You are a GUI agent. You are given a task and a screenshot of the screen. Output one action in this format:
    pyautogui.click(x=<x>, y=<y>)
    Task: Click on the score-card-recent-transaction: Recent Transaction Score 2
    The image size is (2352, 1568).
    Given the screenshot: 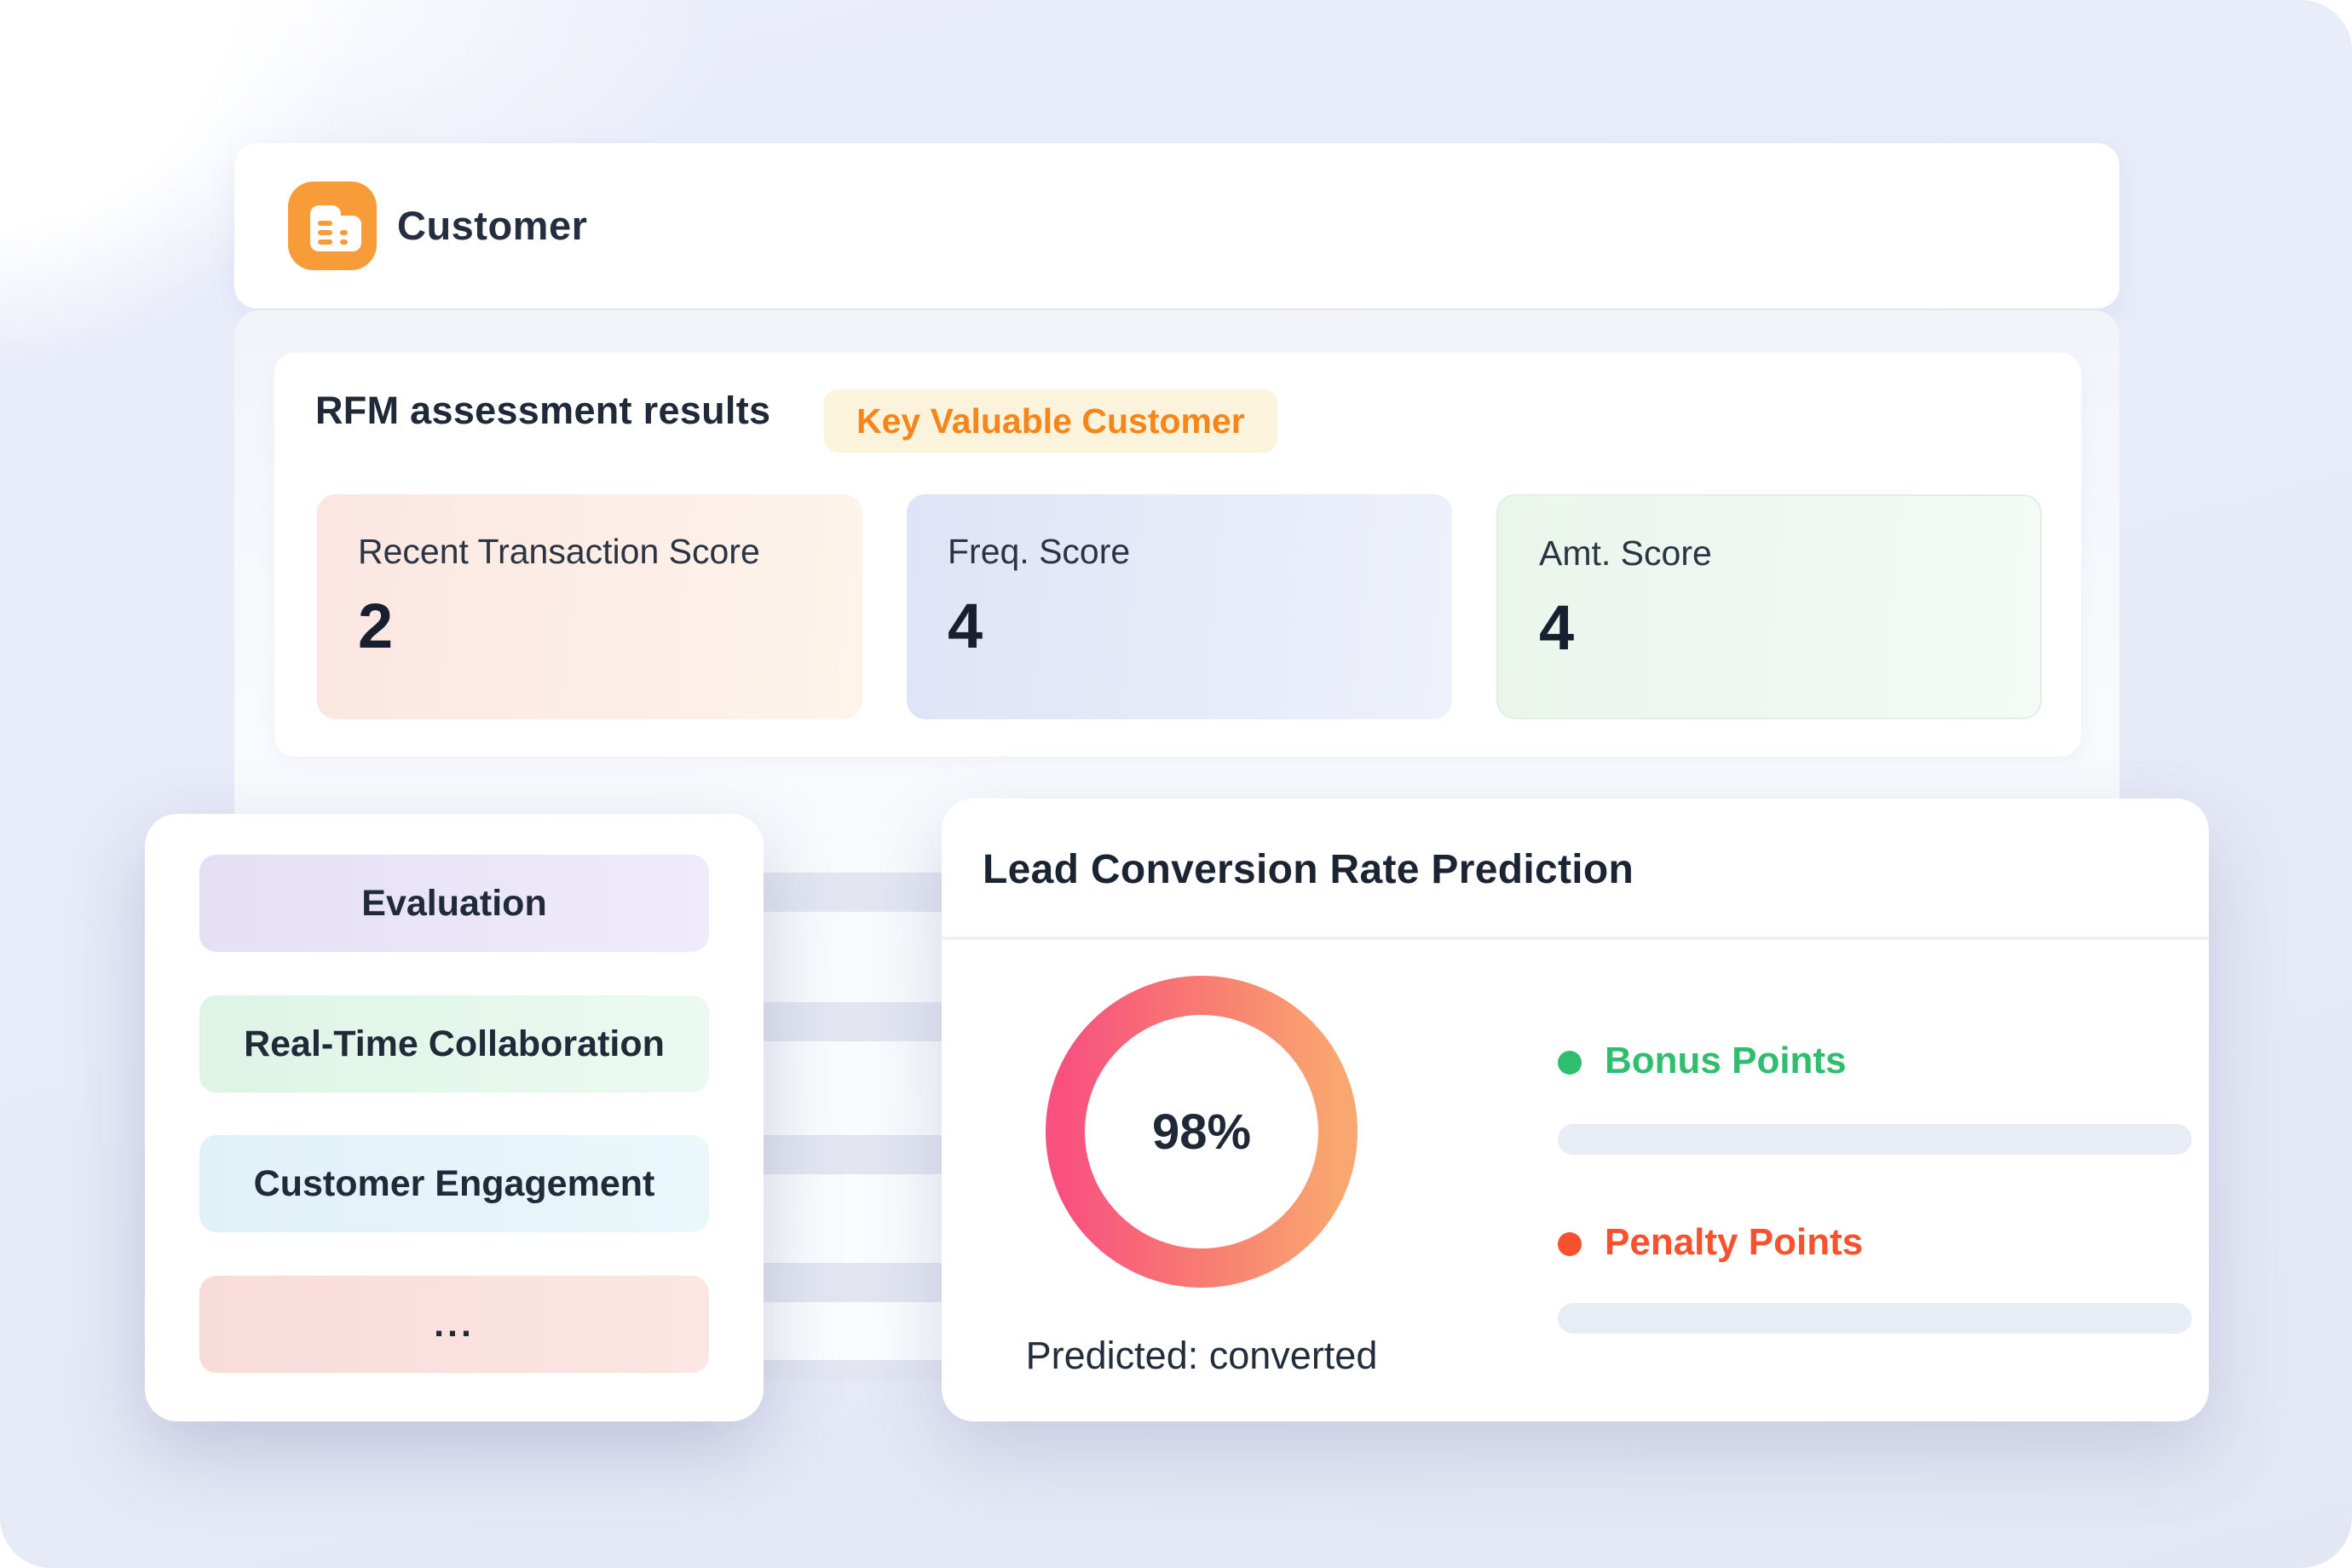 What is the action you would take?
    pyautogui.click(x=589, y=606)
    